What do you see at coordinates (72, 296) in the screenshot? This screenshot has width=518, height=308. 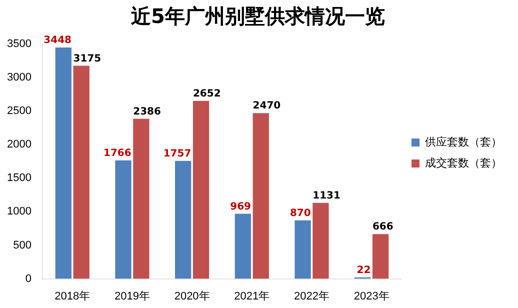 I see `x-tick-label: 2018年` at bounding box center [72, 296].